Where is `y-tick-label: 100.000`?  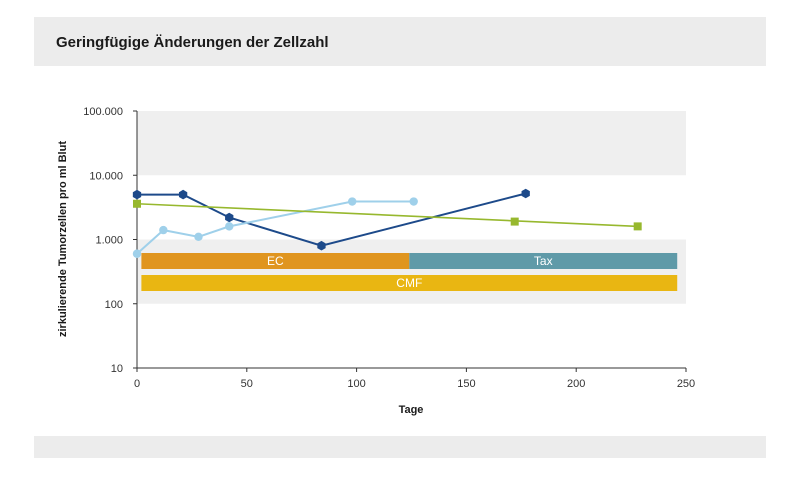
y-tick-label: 100.000 is located at coordinates (103, 112).